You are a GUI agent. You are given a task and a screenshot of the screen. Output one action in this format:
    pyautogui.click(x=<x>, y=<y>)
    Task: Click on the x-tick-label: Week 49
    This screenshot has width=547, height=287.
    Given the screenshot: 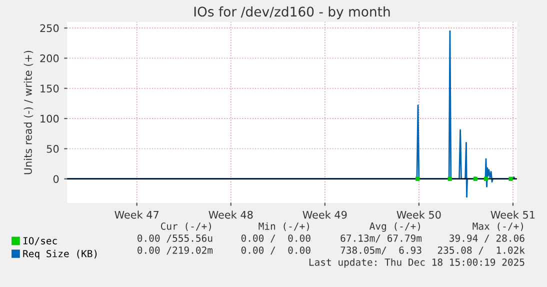 What is the action you would take?
    pyautogui.click(x=324, y=214)
    